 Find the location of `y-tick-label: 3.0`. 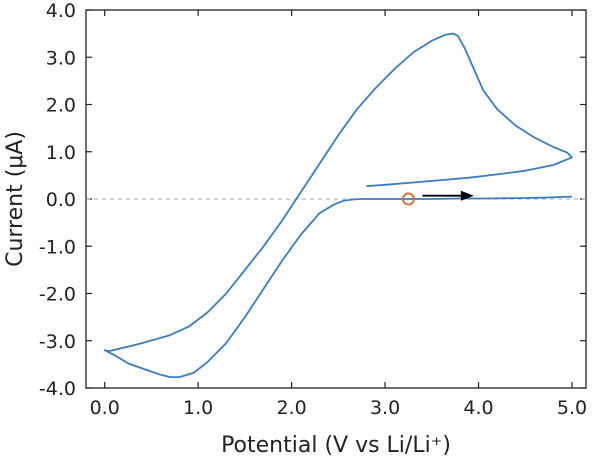

y-tick-label: 3.0 is located at coordinates (61, 58).